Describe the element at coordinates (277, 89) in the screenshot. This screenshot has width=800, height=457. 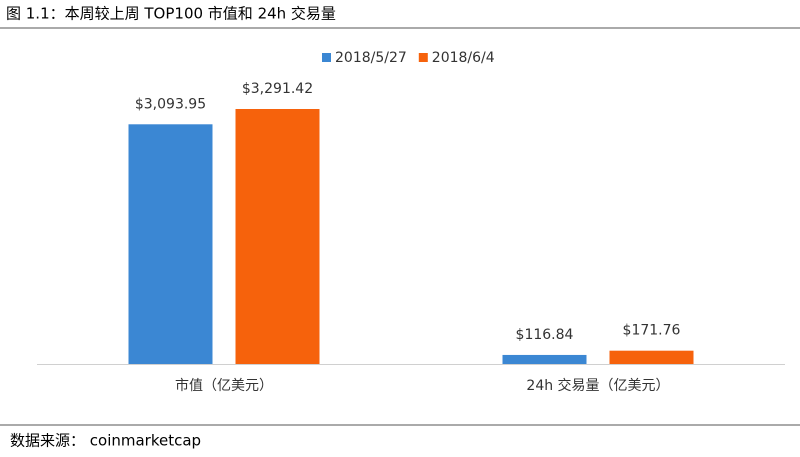
I see `value-label: $3,291.42` at that location.